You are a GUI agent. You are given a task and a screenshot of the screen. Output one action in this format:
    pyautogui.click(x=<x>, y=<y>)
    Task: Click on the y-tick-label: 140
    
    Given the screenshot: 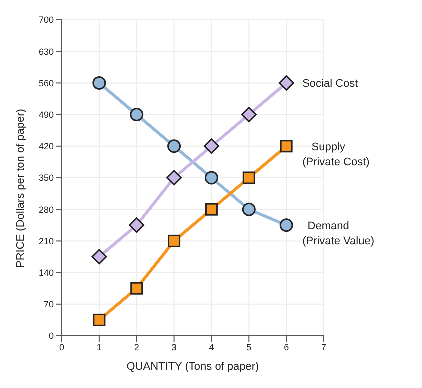 What is the action you would take?
    pyautogui.click(x=46, y=273)
    